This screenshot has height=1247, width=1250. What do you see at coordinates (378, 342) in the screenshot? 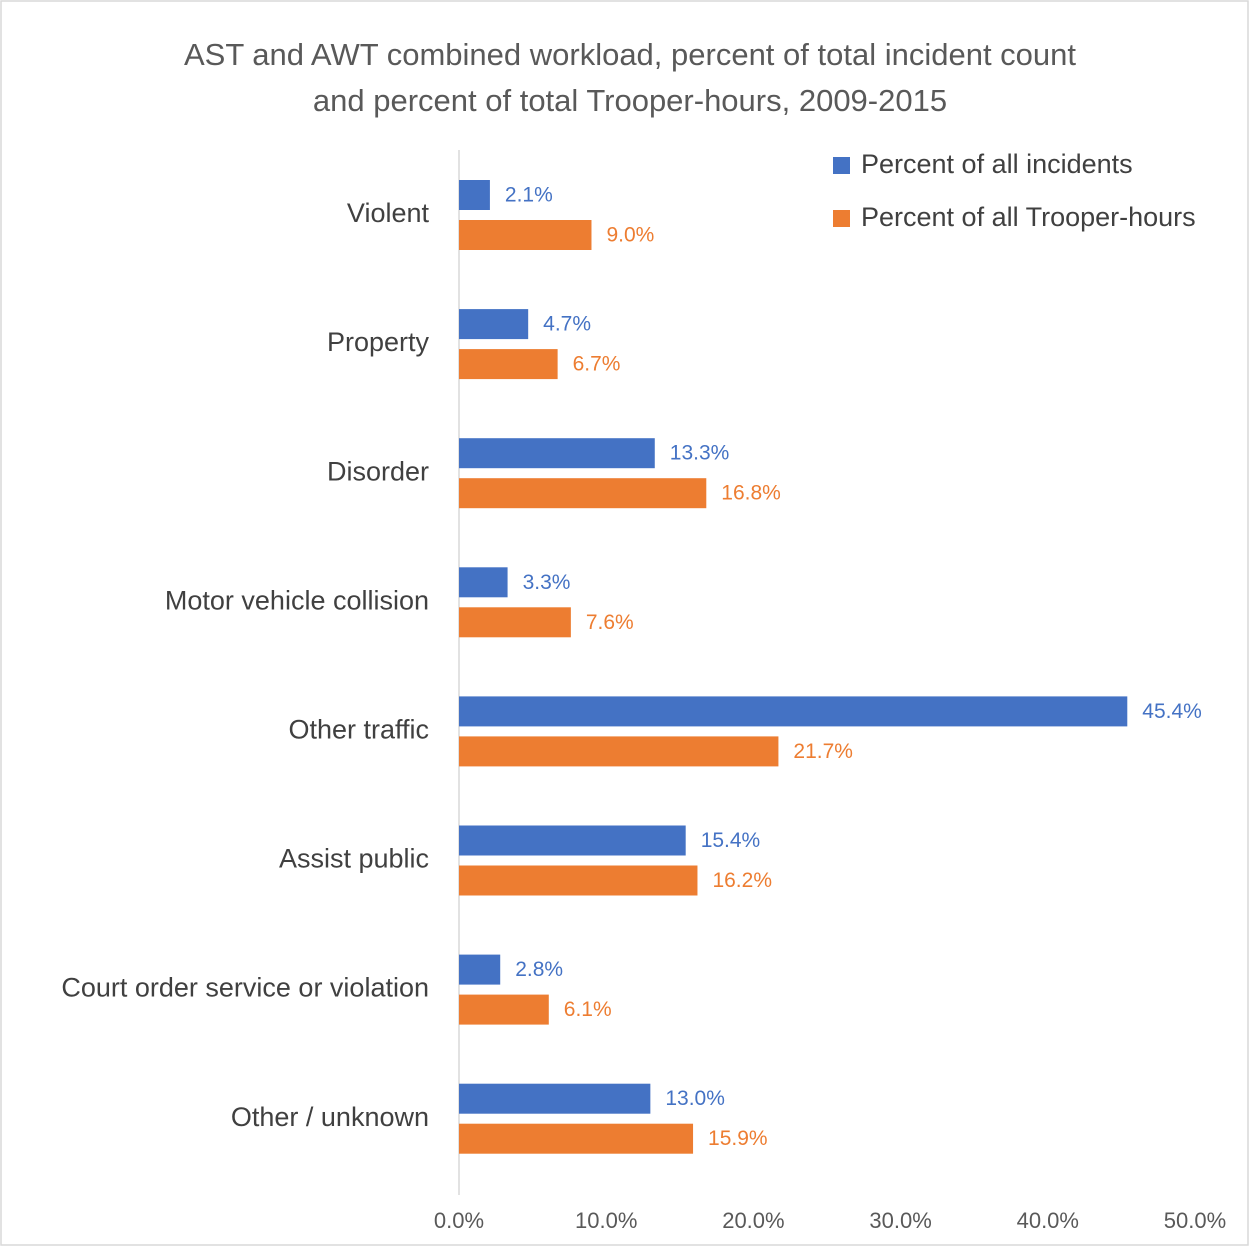
I see `y-tick-label: Property` at bounding box center [378, 342].